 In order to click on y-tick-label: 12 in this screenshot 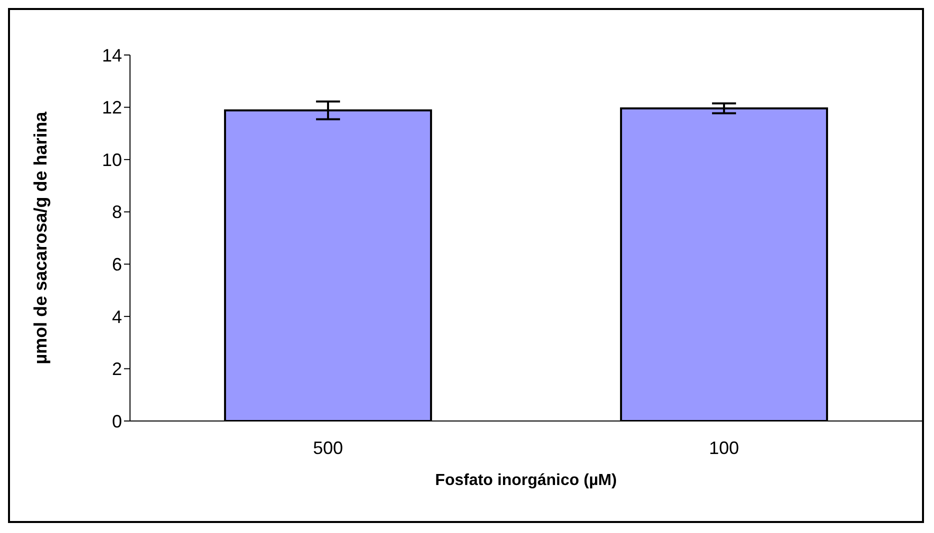, I will do `click(112, 108)`.